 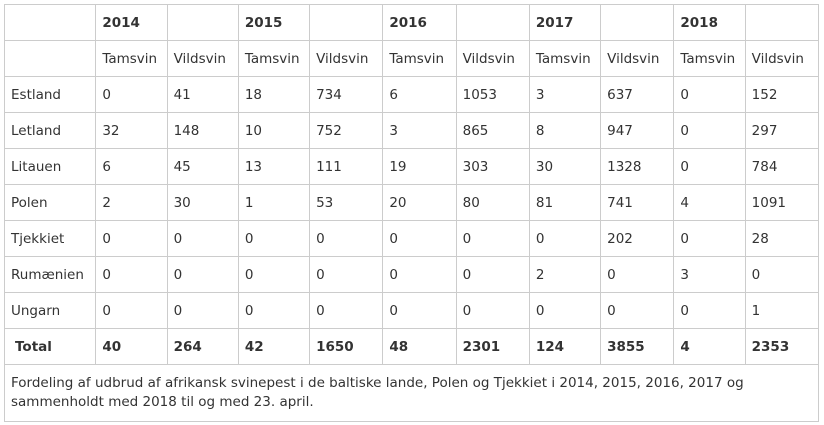 What do you see at coordinates (131, 22) in the screenshot?
I see `year-header-2014: 2014` at bounding box center [131, 22].